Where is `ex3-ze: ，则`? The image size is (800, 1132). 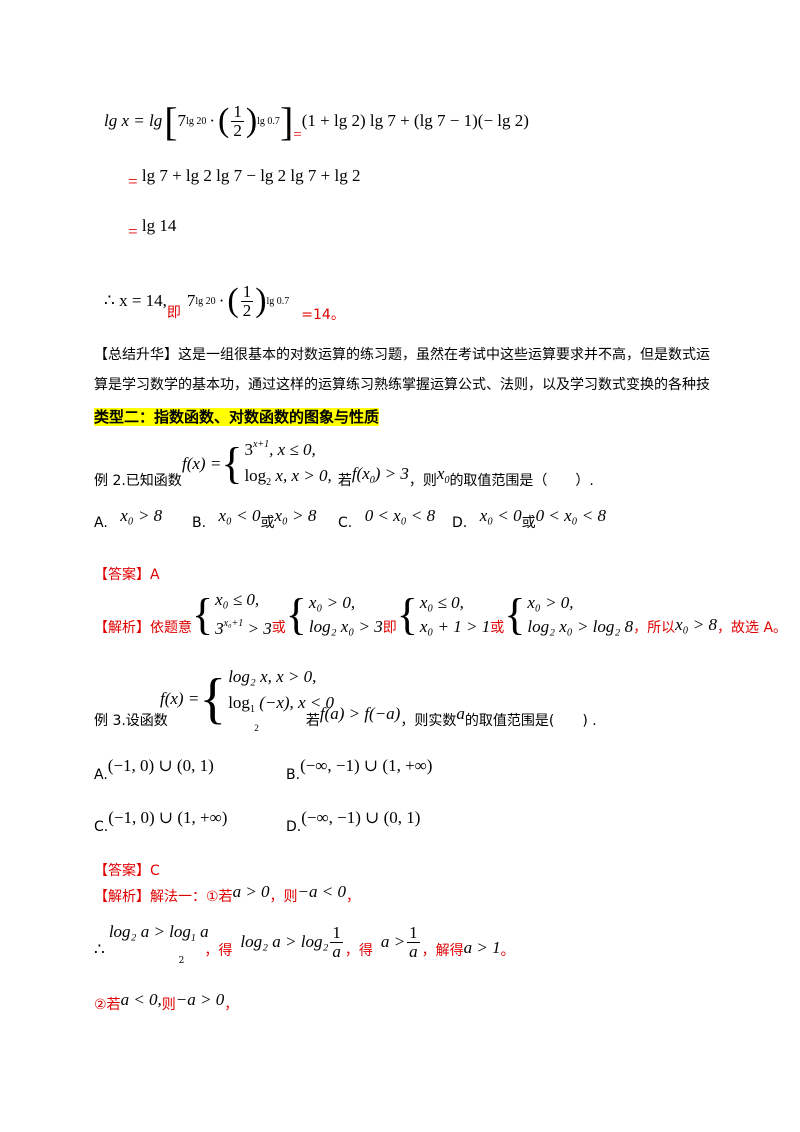
ex3-ze: ，则 is located at coordinates (283, 897).